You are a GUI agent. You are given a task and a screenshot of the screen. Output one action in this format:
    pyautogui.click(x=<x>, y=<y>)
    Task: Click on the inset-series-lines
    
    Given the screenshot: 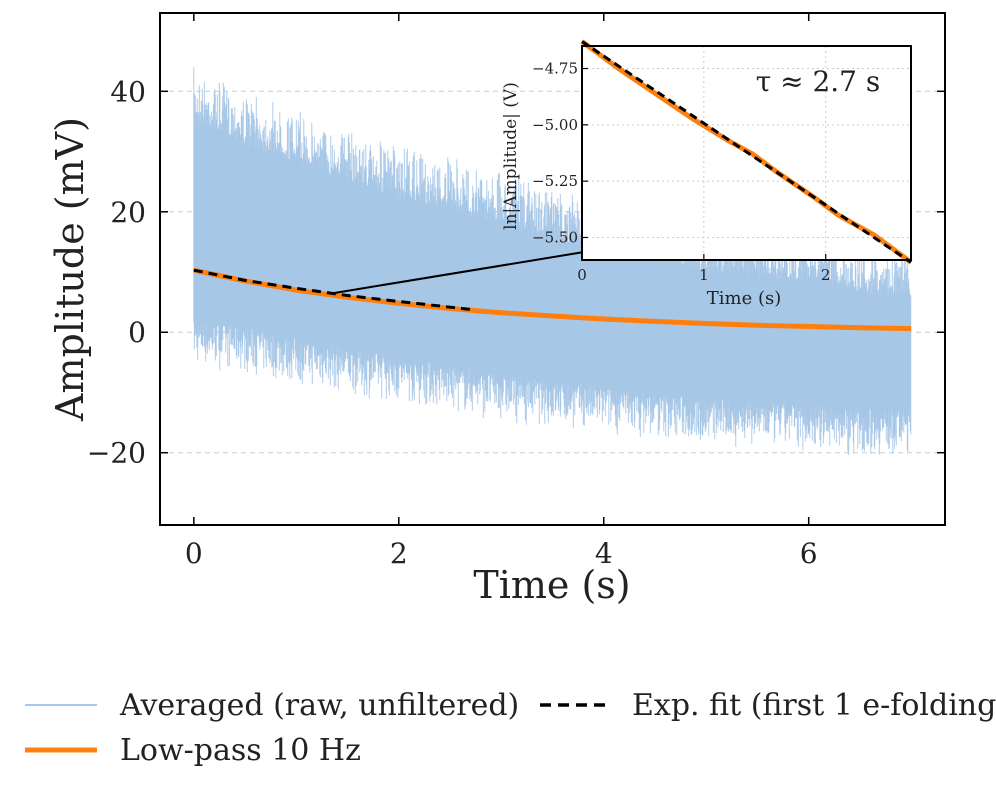 What is the action you would take?
    pyautogui.click(x=746, y=152)
    